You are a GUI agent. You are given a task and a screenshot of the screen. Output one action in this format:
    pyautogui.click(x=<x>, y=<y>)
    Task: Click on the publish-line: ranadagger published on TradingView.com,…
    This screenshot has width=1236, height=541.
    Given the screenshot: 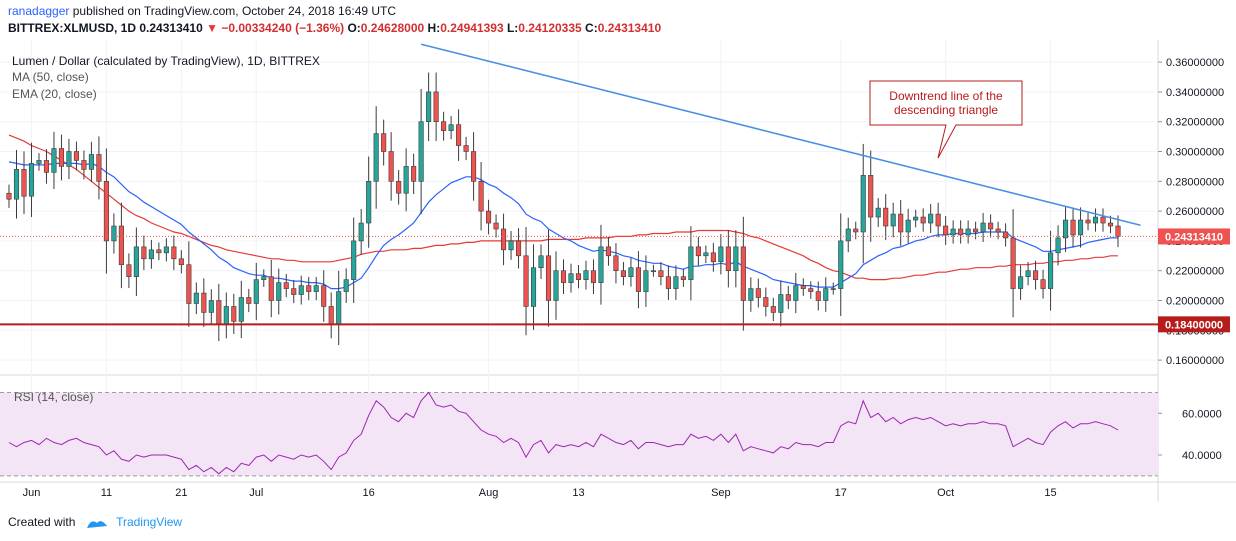 What is the action you would take?
    pyautogui.click(x=202, y=11)
    